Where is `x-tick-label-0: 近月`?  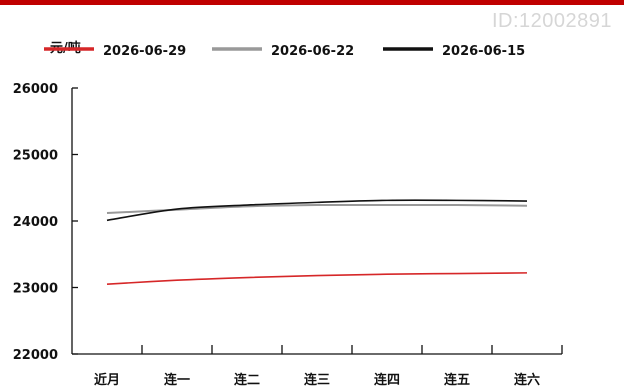 x-tick-label-0: 近月 is located at coordinates (107, 380).